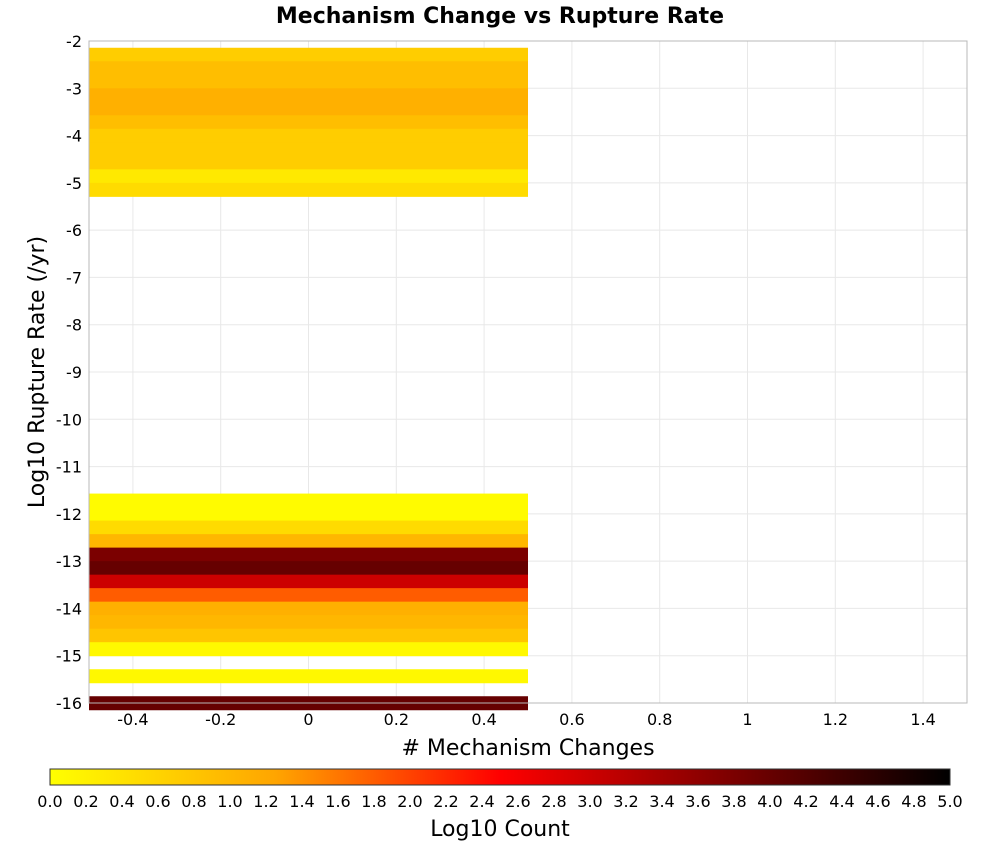 The height and width of the screenshot is (850, 1000). I want to click on x-tick-label: 0.4, so click(483, 719).